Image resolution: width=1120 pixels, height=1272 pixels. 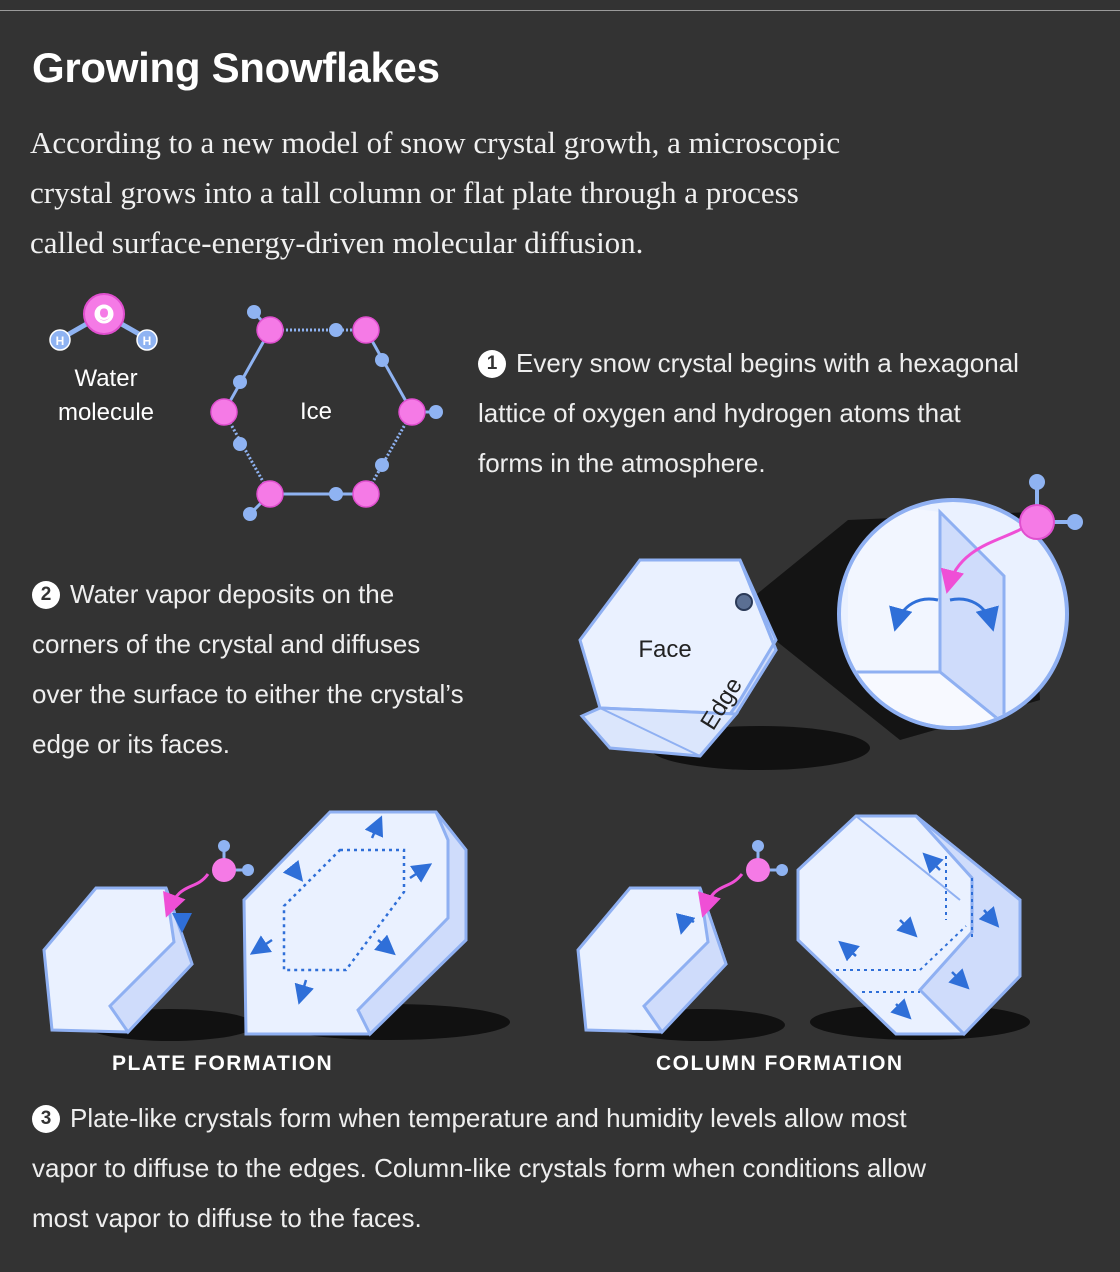 What do you see at coordinates (227, 1218) in the screenshot?
I see `step3-line: most vapor to diffuse to the faces.` at bounding box center [227, 1218].